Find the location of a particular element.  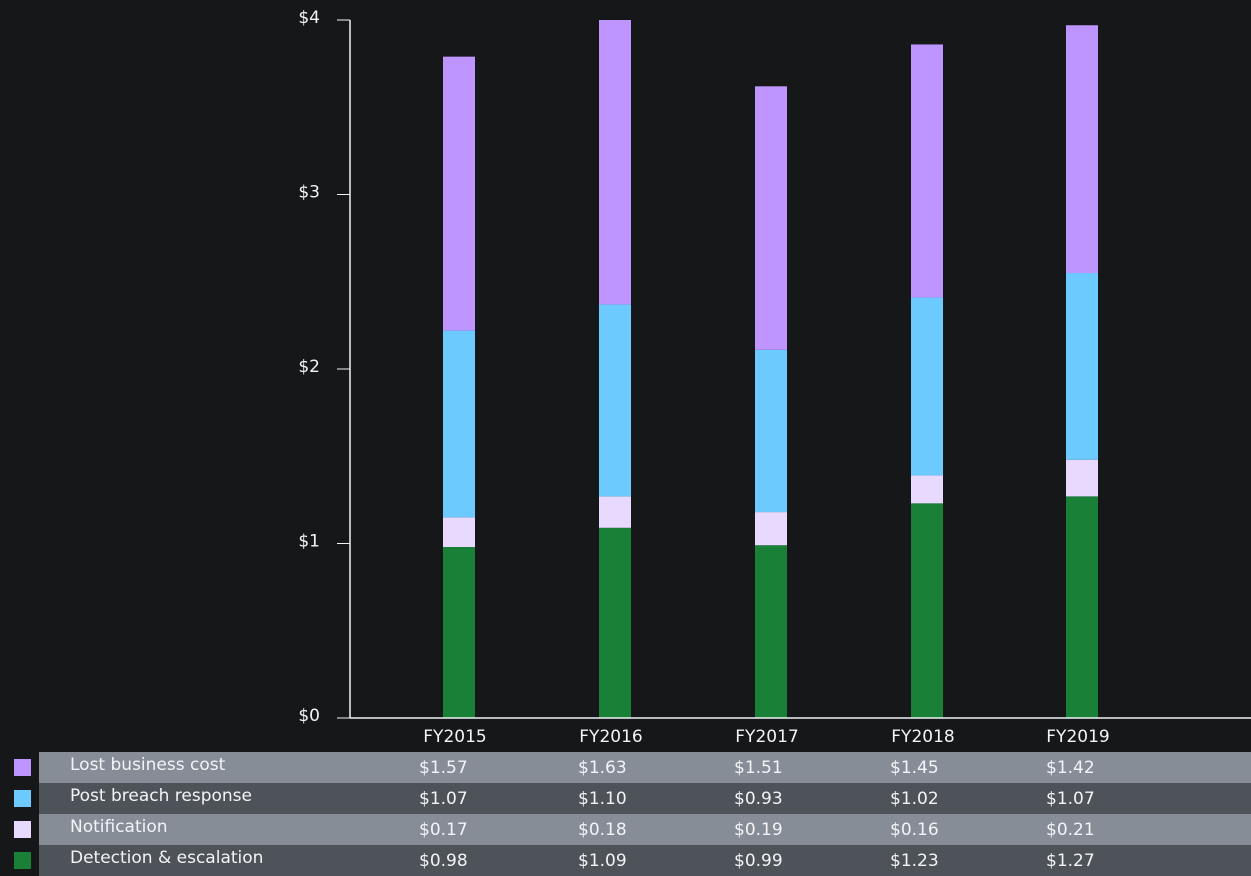

table-cell: $1.10 is located at coordinates (602, 799).